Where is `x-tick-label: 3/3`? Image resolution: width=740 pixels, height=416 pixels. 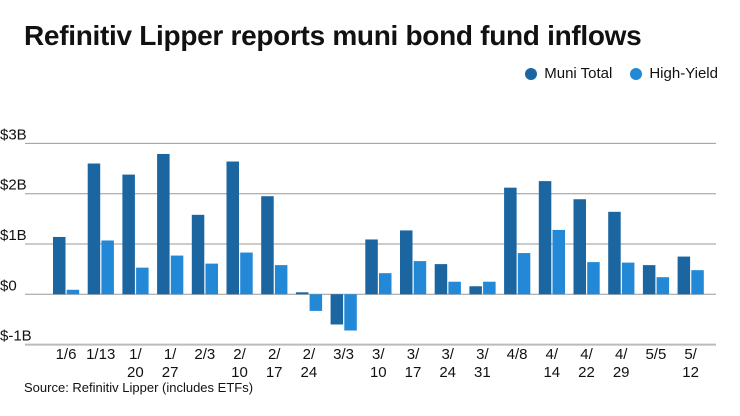
x-tick-label: 3/3 is located at coordinates (343, 354).